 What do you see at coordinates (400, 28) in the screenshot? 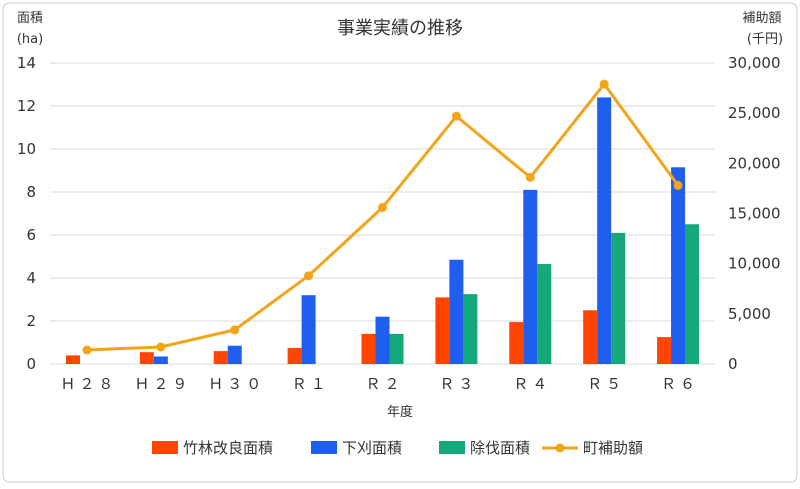
I see `chart-title: 事業実績の推移` at bounding box center [400, 28].